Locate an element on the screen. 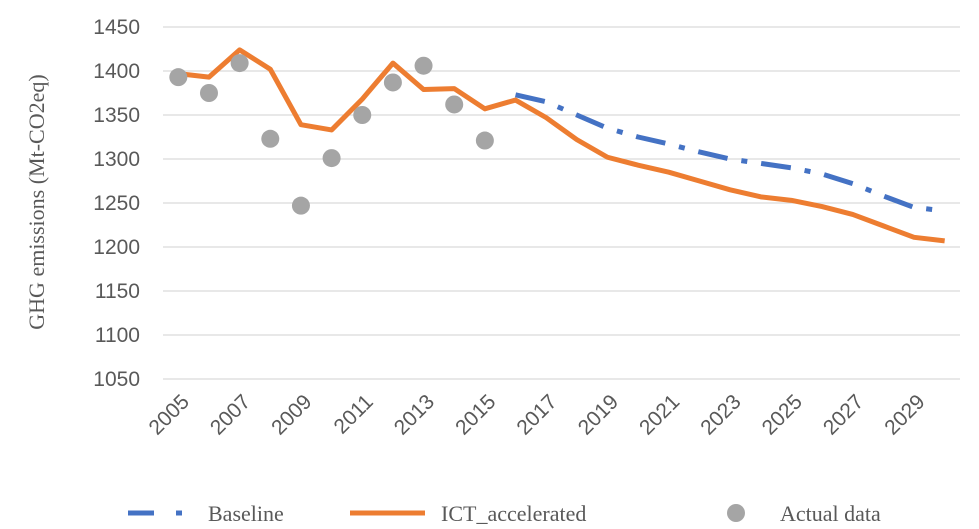 This screenshot has width=979, height=529. legend-label: Actual data is located at coordinates (830, 513).